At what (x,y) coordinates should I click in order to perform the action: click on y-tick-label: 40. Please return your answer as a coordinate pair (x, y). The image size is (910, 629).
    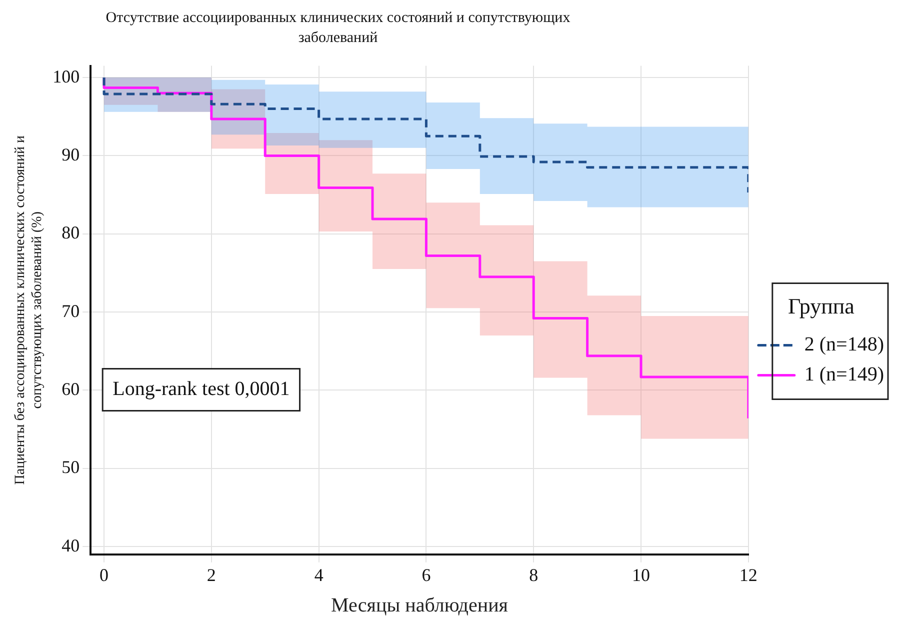
    Looking at the image, I should click on (71, 545).